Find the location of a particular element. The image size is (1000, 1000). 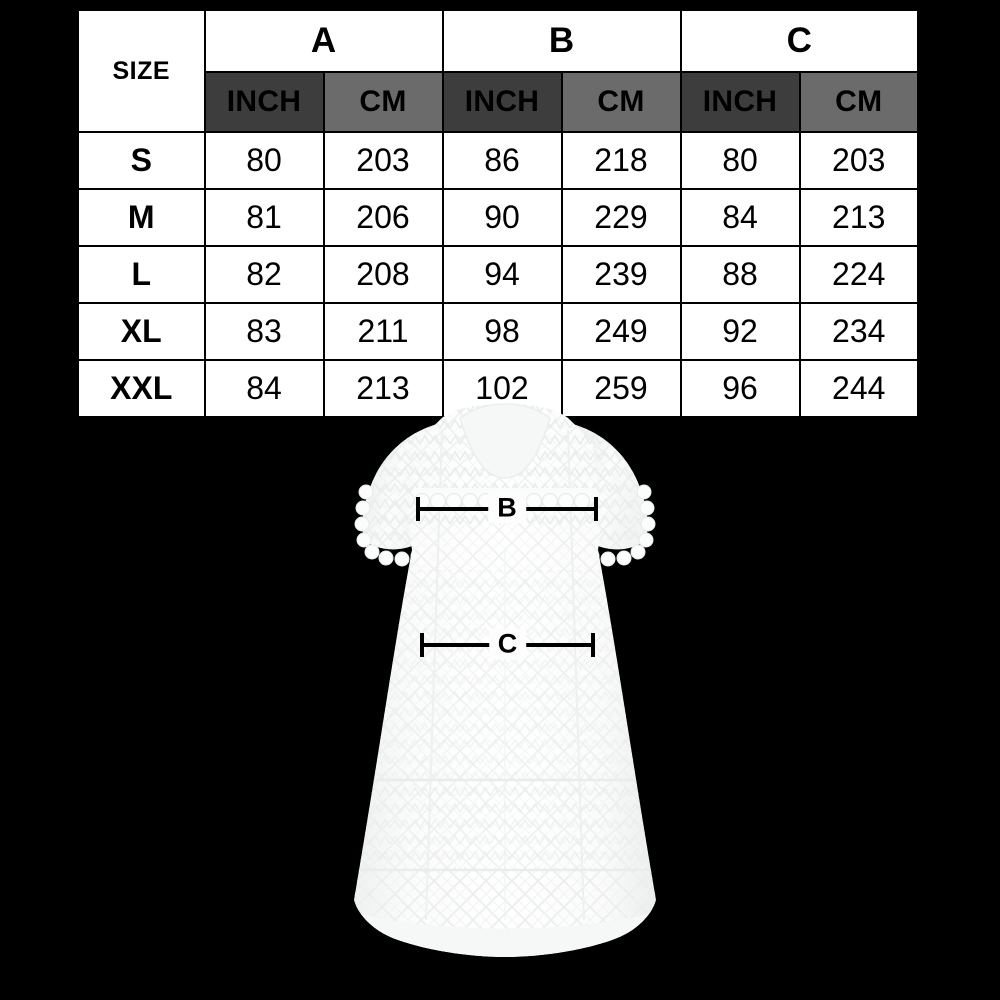

row-size-label: XL is located at coordinates (141, 331).